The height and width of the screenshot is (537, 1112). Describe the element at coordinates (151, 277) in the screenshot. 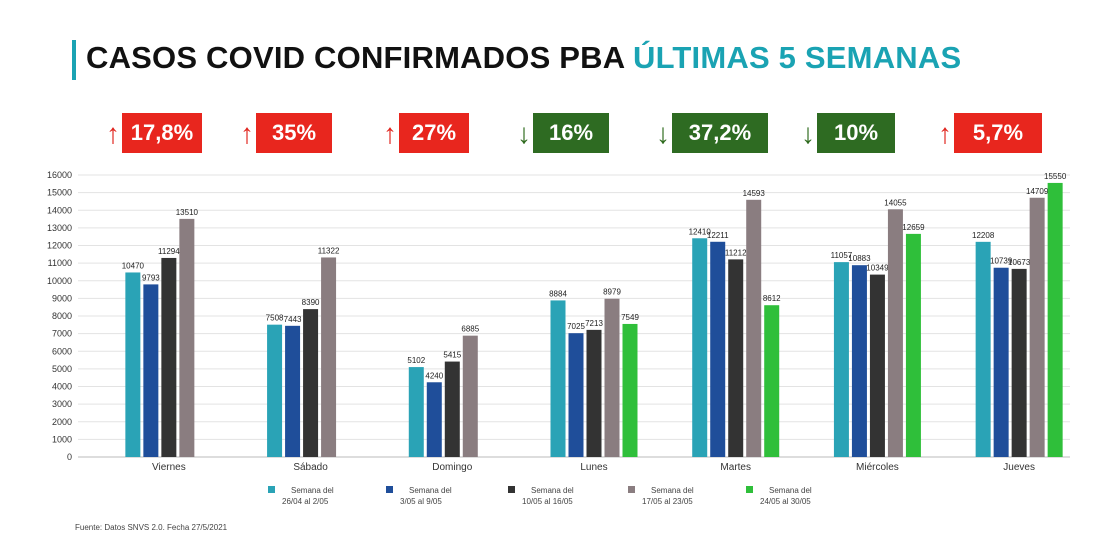

I see `bar-value-label: 9793` at that location.